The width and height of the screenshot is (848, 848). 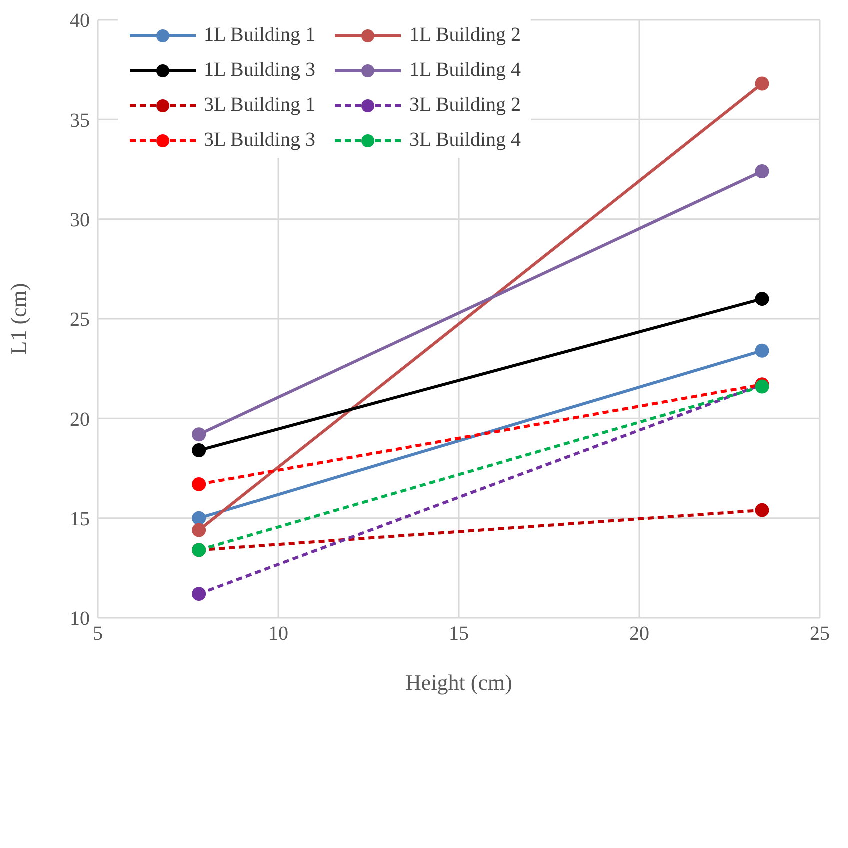 What do you see at coordinates (260, 140) in the screenshot?
I see `legend-label: 3L Building 3` at bounding box center [260, 140].